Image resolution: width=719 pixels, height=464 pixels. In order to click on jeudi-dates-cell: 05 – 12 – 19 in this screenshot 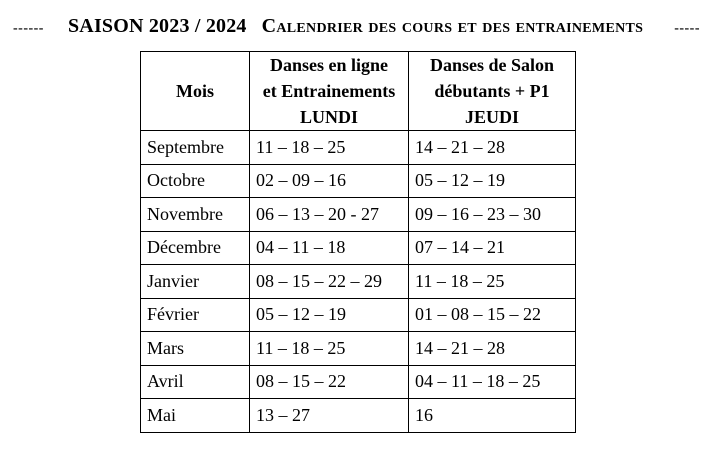, I will do `click(492, 180)`.